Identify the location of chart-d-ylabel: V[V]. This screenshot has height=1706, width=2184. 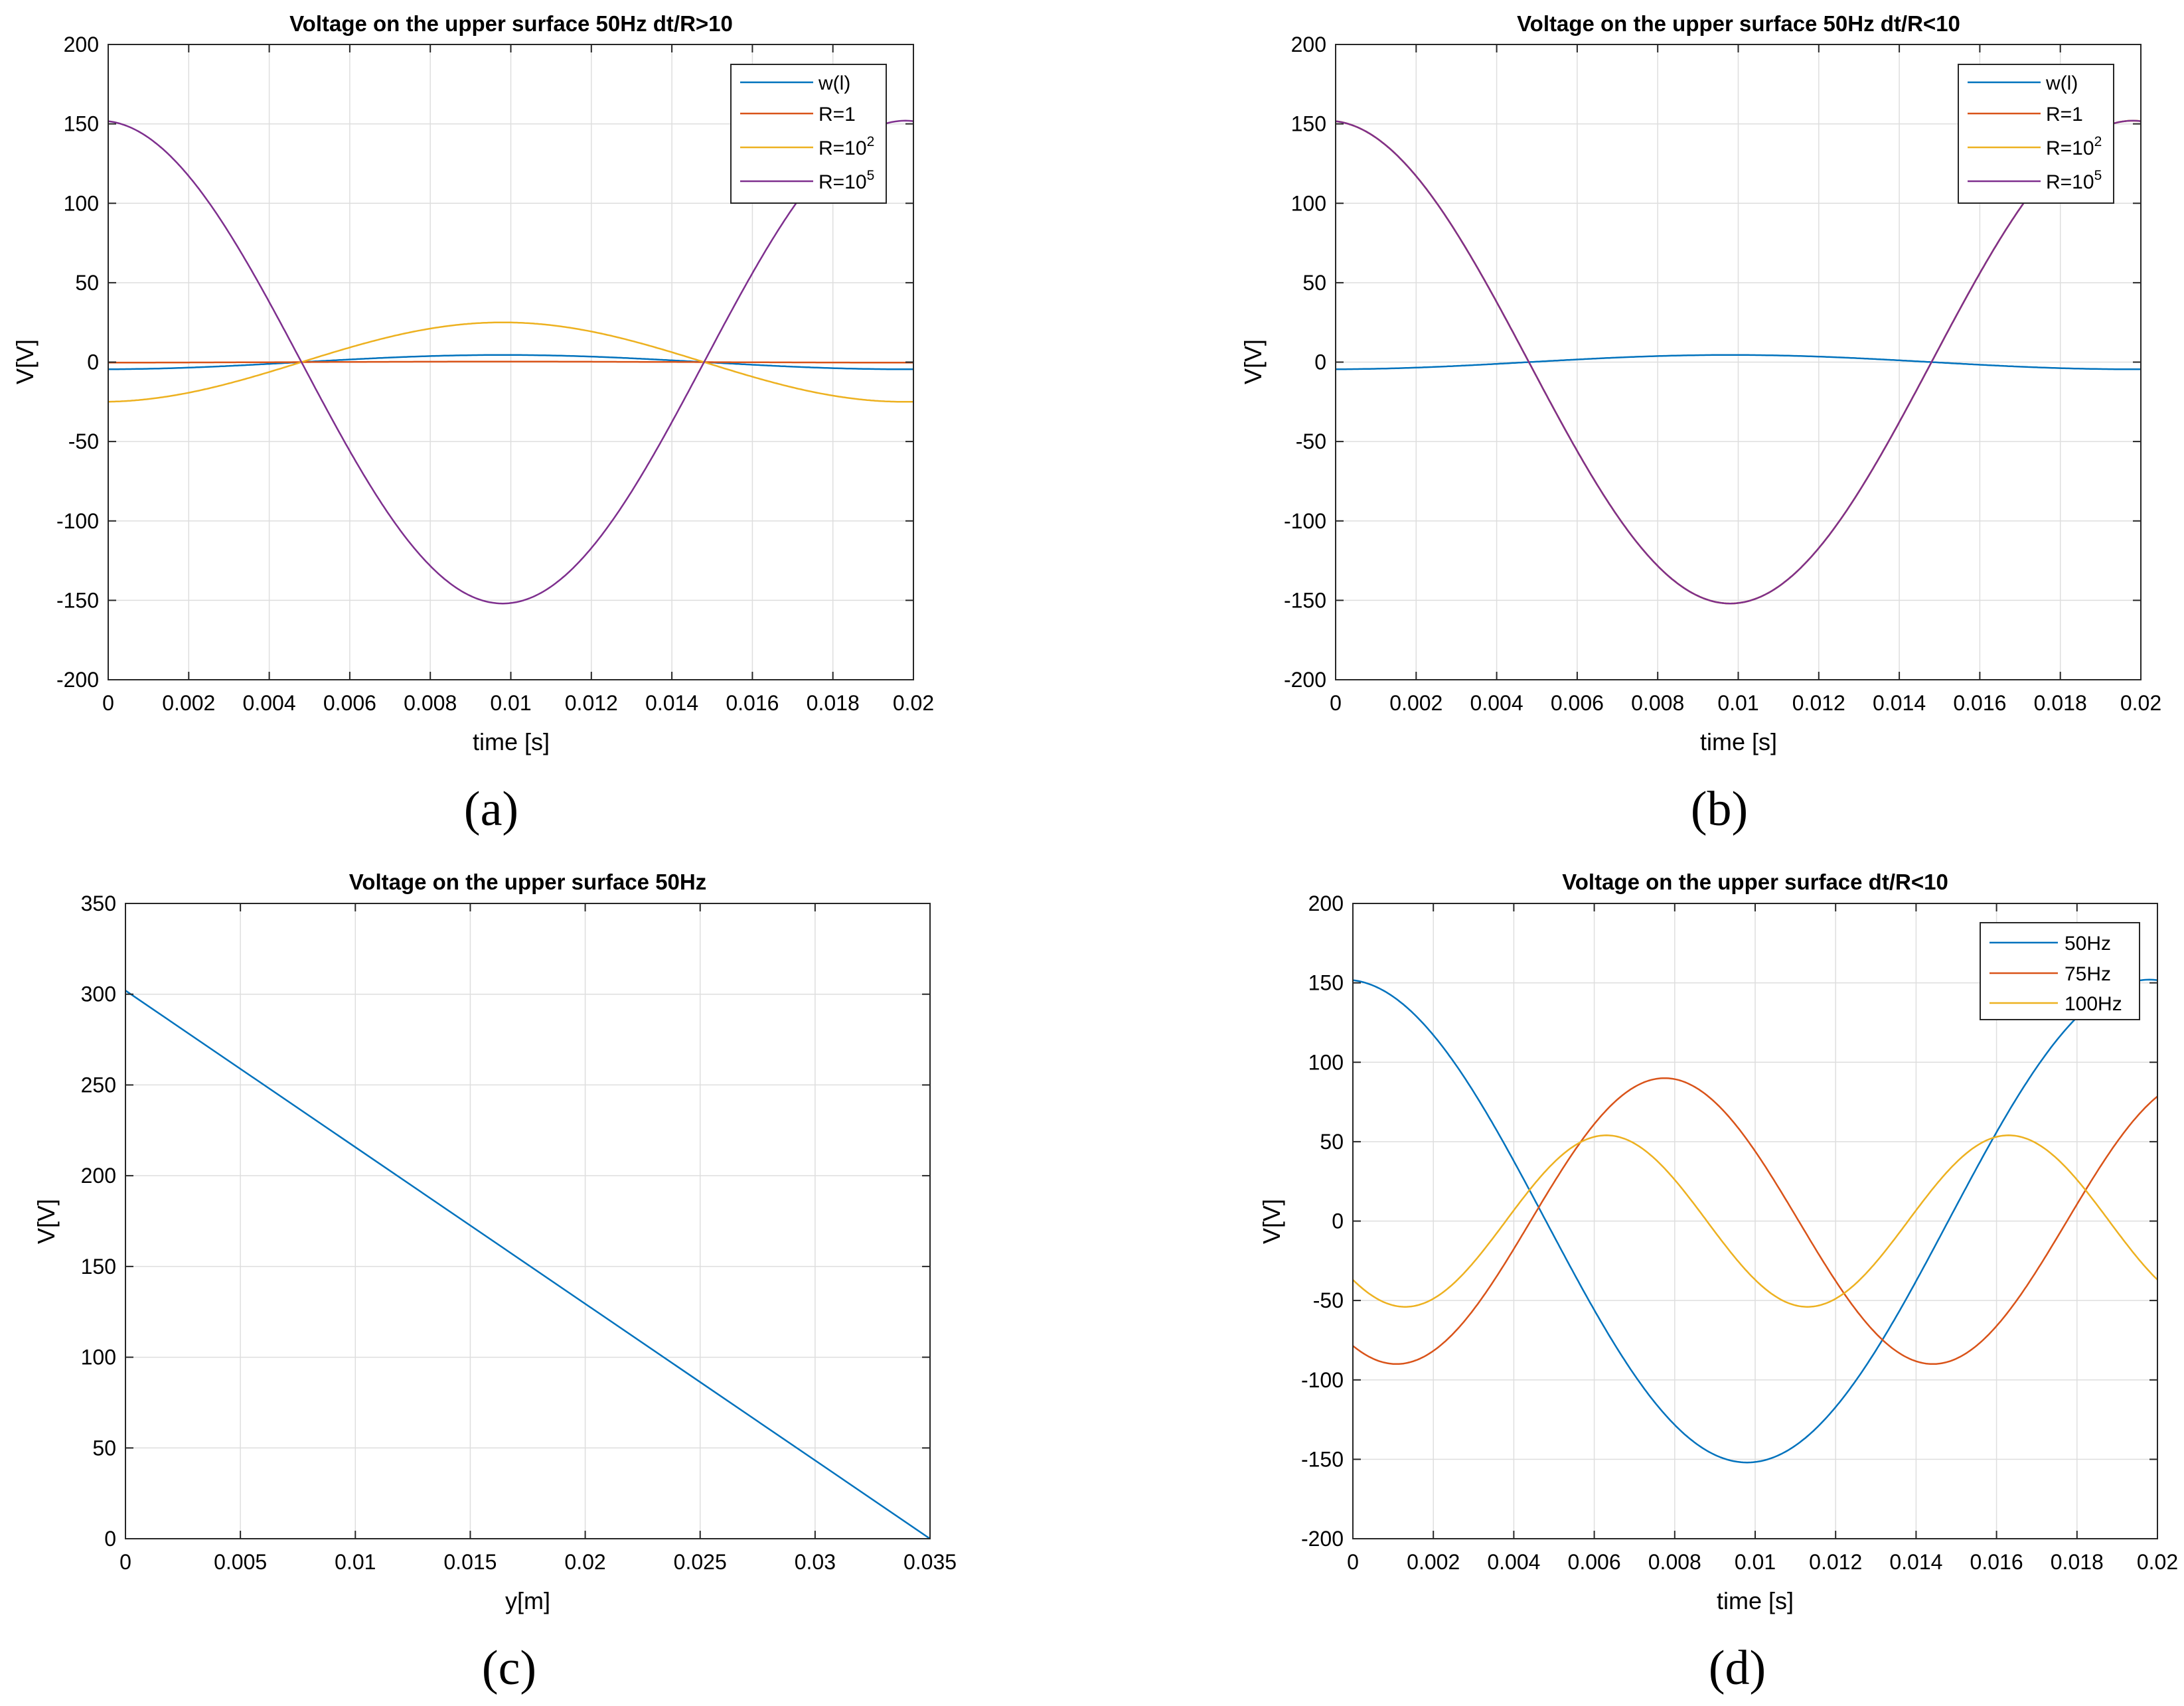
(1271, 1221).